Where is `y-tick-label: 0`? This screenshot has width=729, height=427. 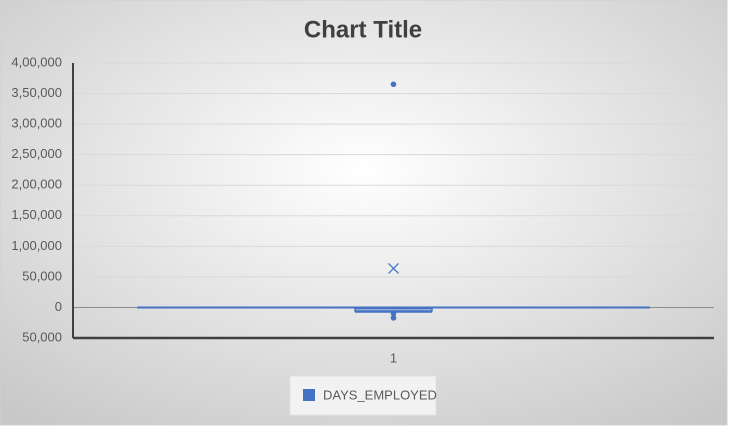
y-tick-label: 0 is located at coordinates (58, 306).